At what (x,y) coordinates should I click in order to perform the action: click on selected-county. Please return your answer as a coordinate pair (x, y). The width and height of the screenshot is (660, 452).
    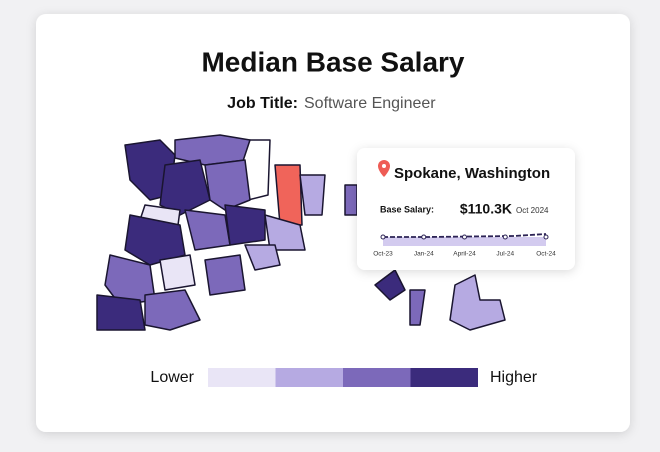
    Looking at the image, I should click on (288, 195).